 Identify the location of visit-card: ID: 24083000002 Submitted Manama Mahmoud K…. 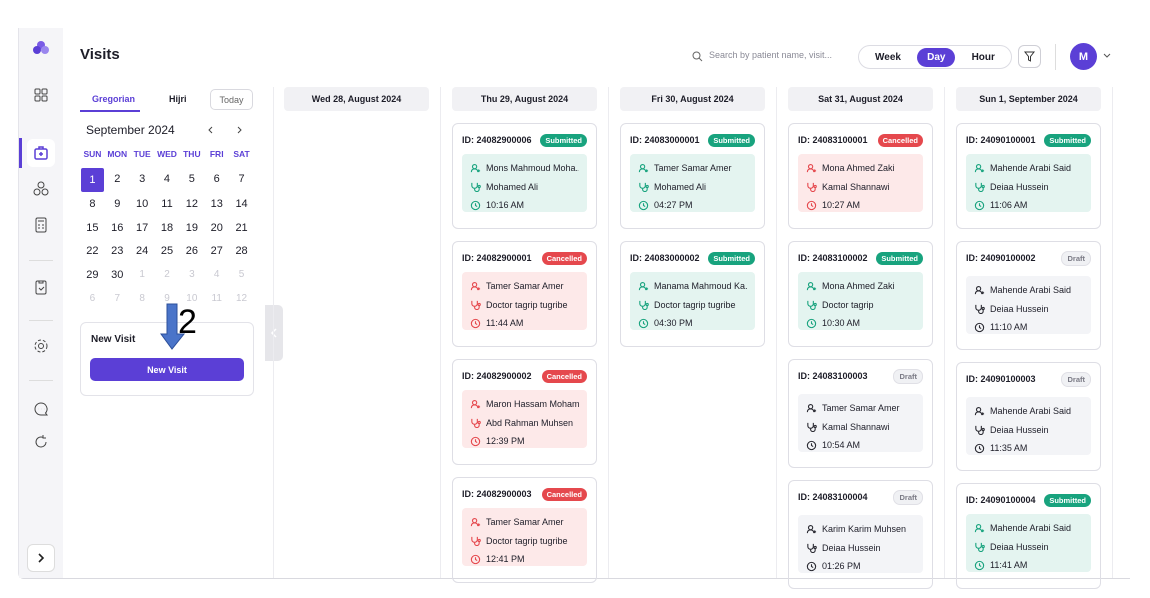
(692, 294).